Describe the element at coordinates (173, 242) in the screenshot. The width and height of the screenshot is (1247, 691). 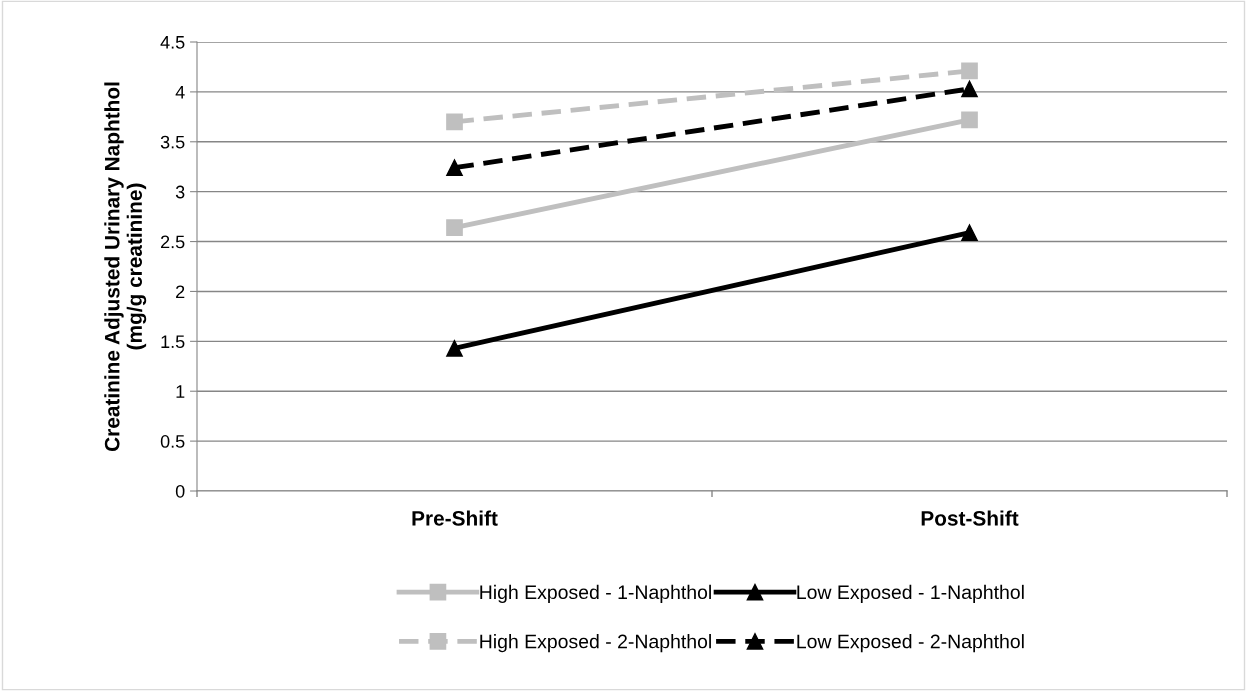
I see `y-tick-label: 2.5` at that location.